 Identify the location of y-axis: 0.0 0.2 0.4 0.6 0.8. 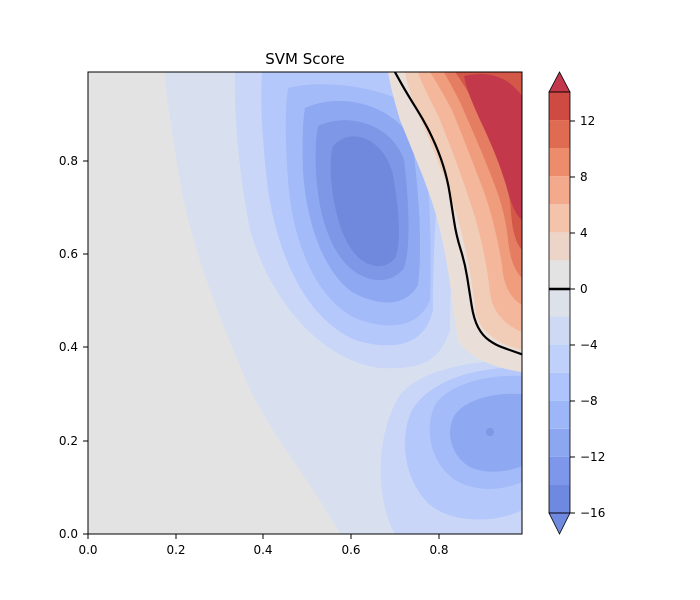
(73, 347).